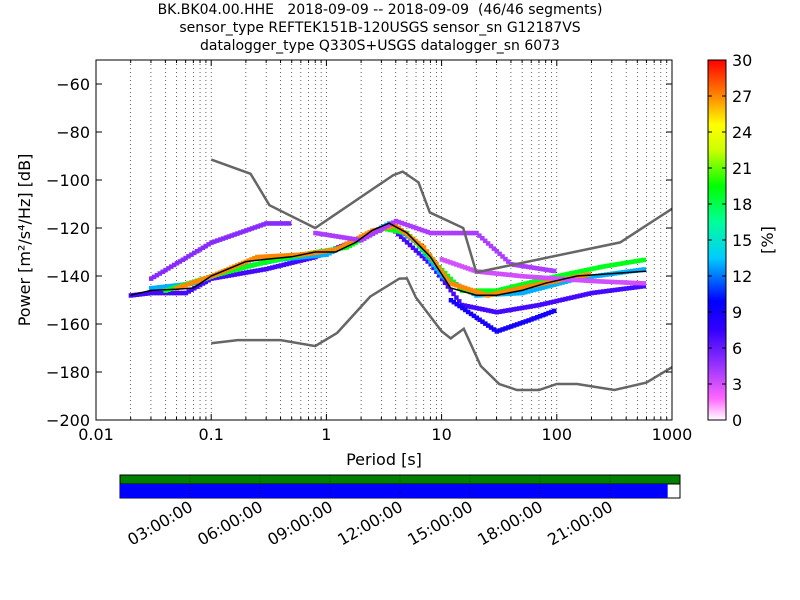 Image resolution: width=800 pixels, height=600 pixels. I want to click on colorbar-label: [%], so click(767, 240).